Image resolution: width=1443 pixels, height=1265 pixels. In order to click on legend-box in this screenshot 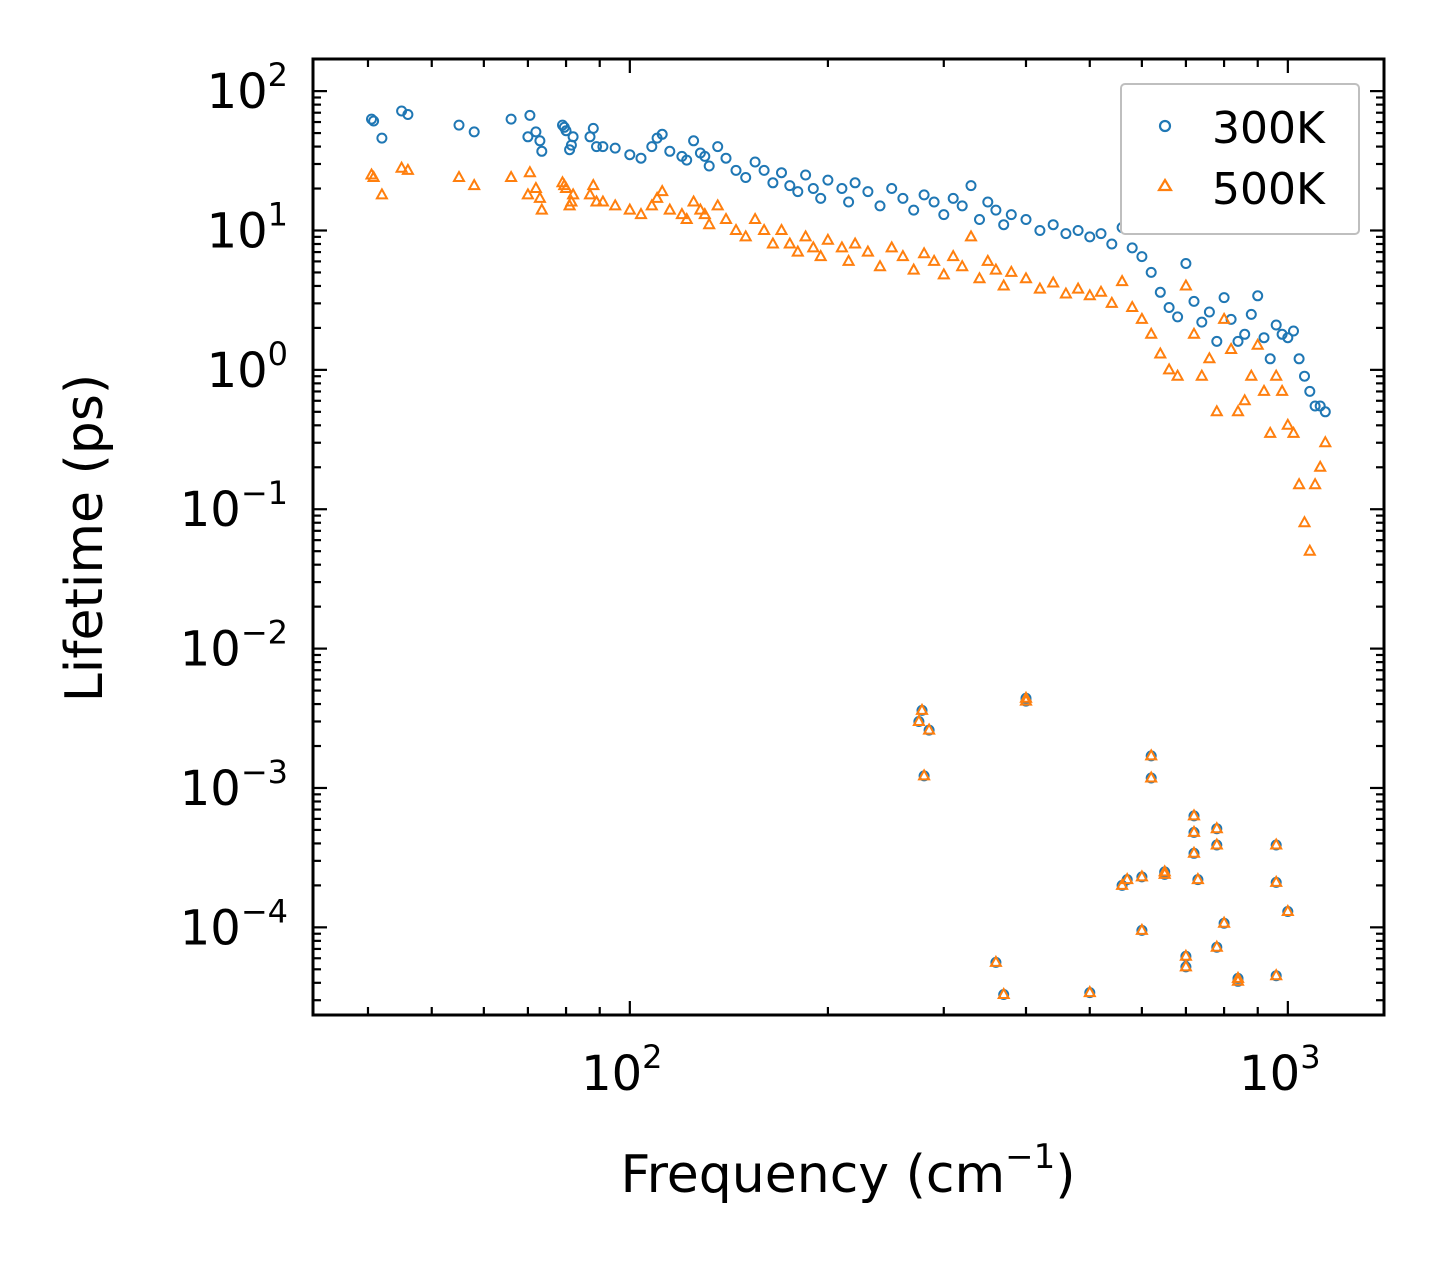, I will do `click(1240, 159)`.